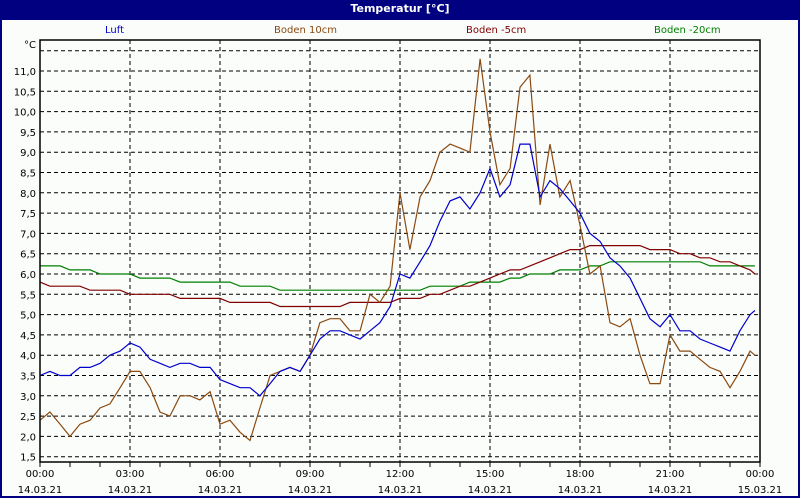 The image size is (800, 500). I want to click on legend-label: Luft, so click(114, 30).